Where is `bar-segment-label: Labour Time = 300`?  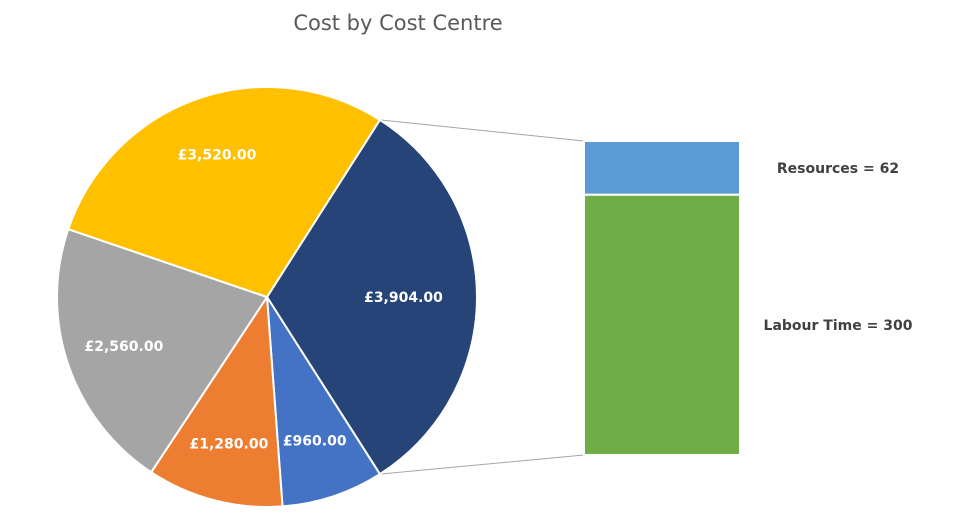
bar-segment-label: Labour Time = 300 is located at coordinates (838, 326).